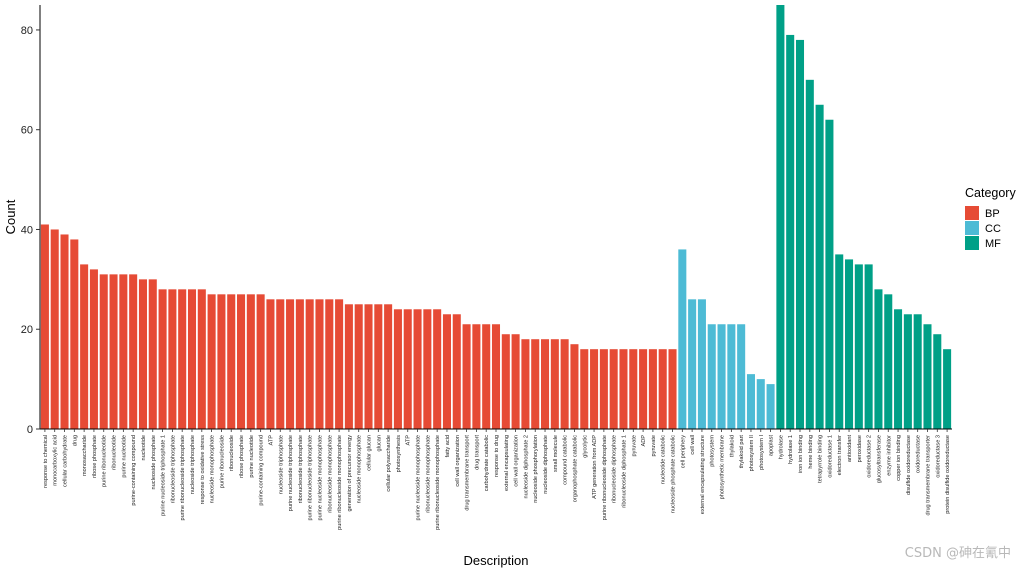  What do you see at coordinates (928, 475) in the screenshot?
I see `x-tick-label: drug transmembrane transporter` at bounding box center [928, 475].